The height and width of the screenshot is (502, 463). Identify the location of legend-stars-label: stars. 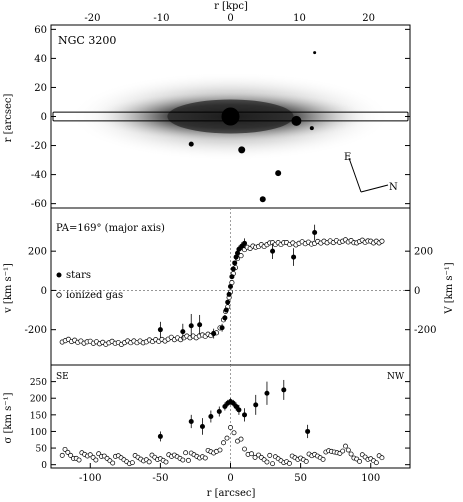
(78, 275).